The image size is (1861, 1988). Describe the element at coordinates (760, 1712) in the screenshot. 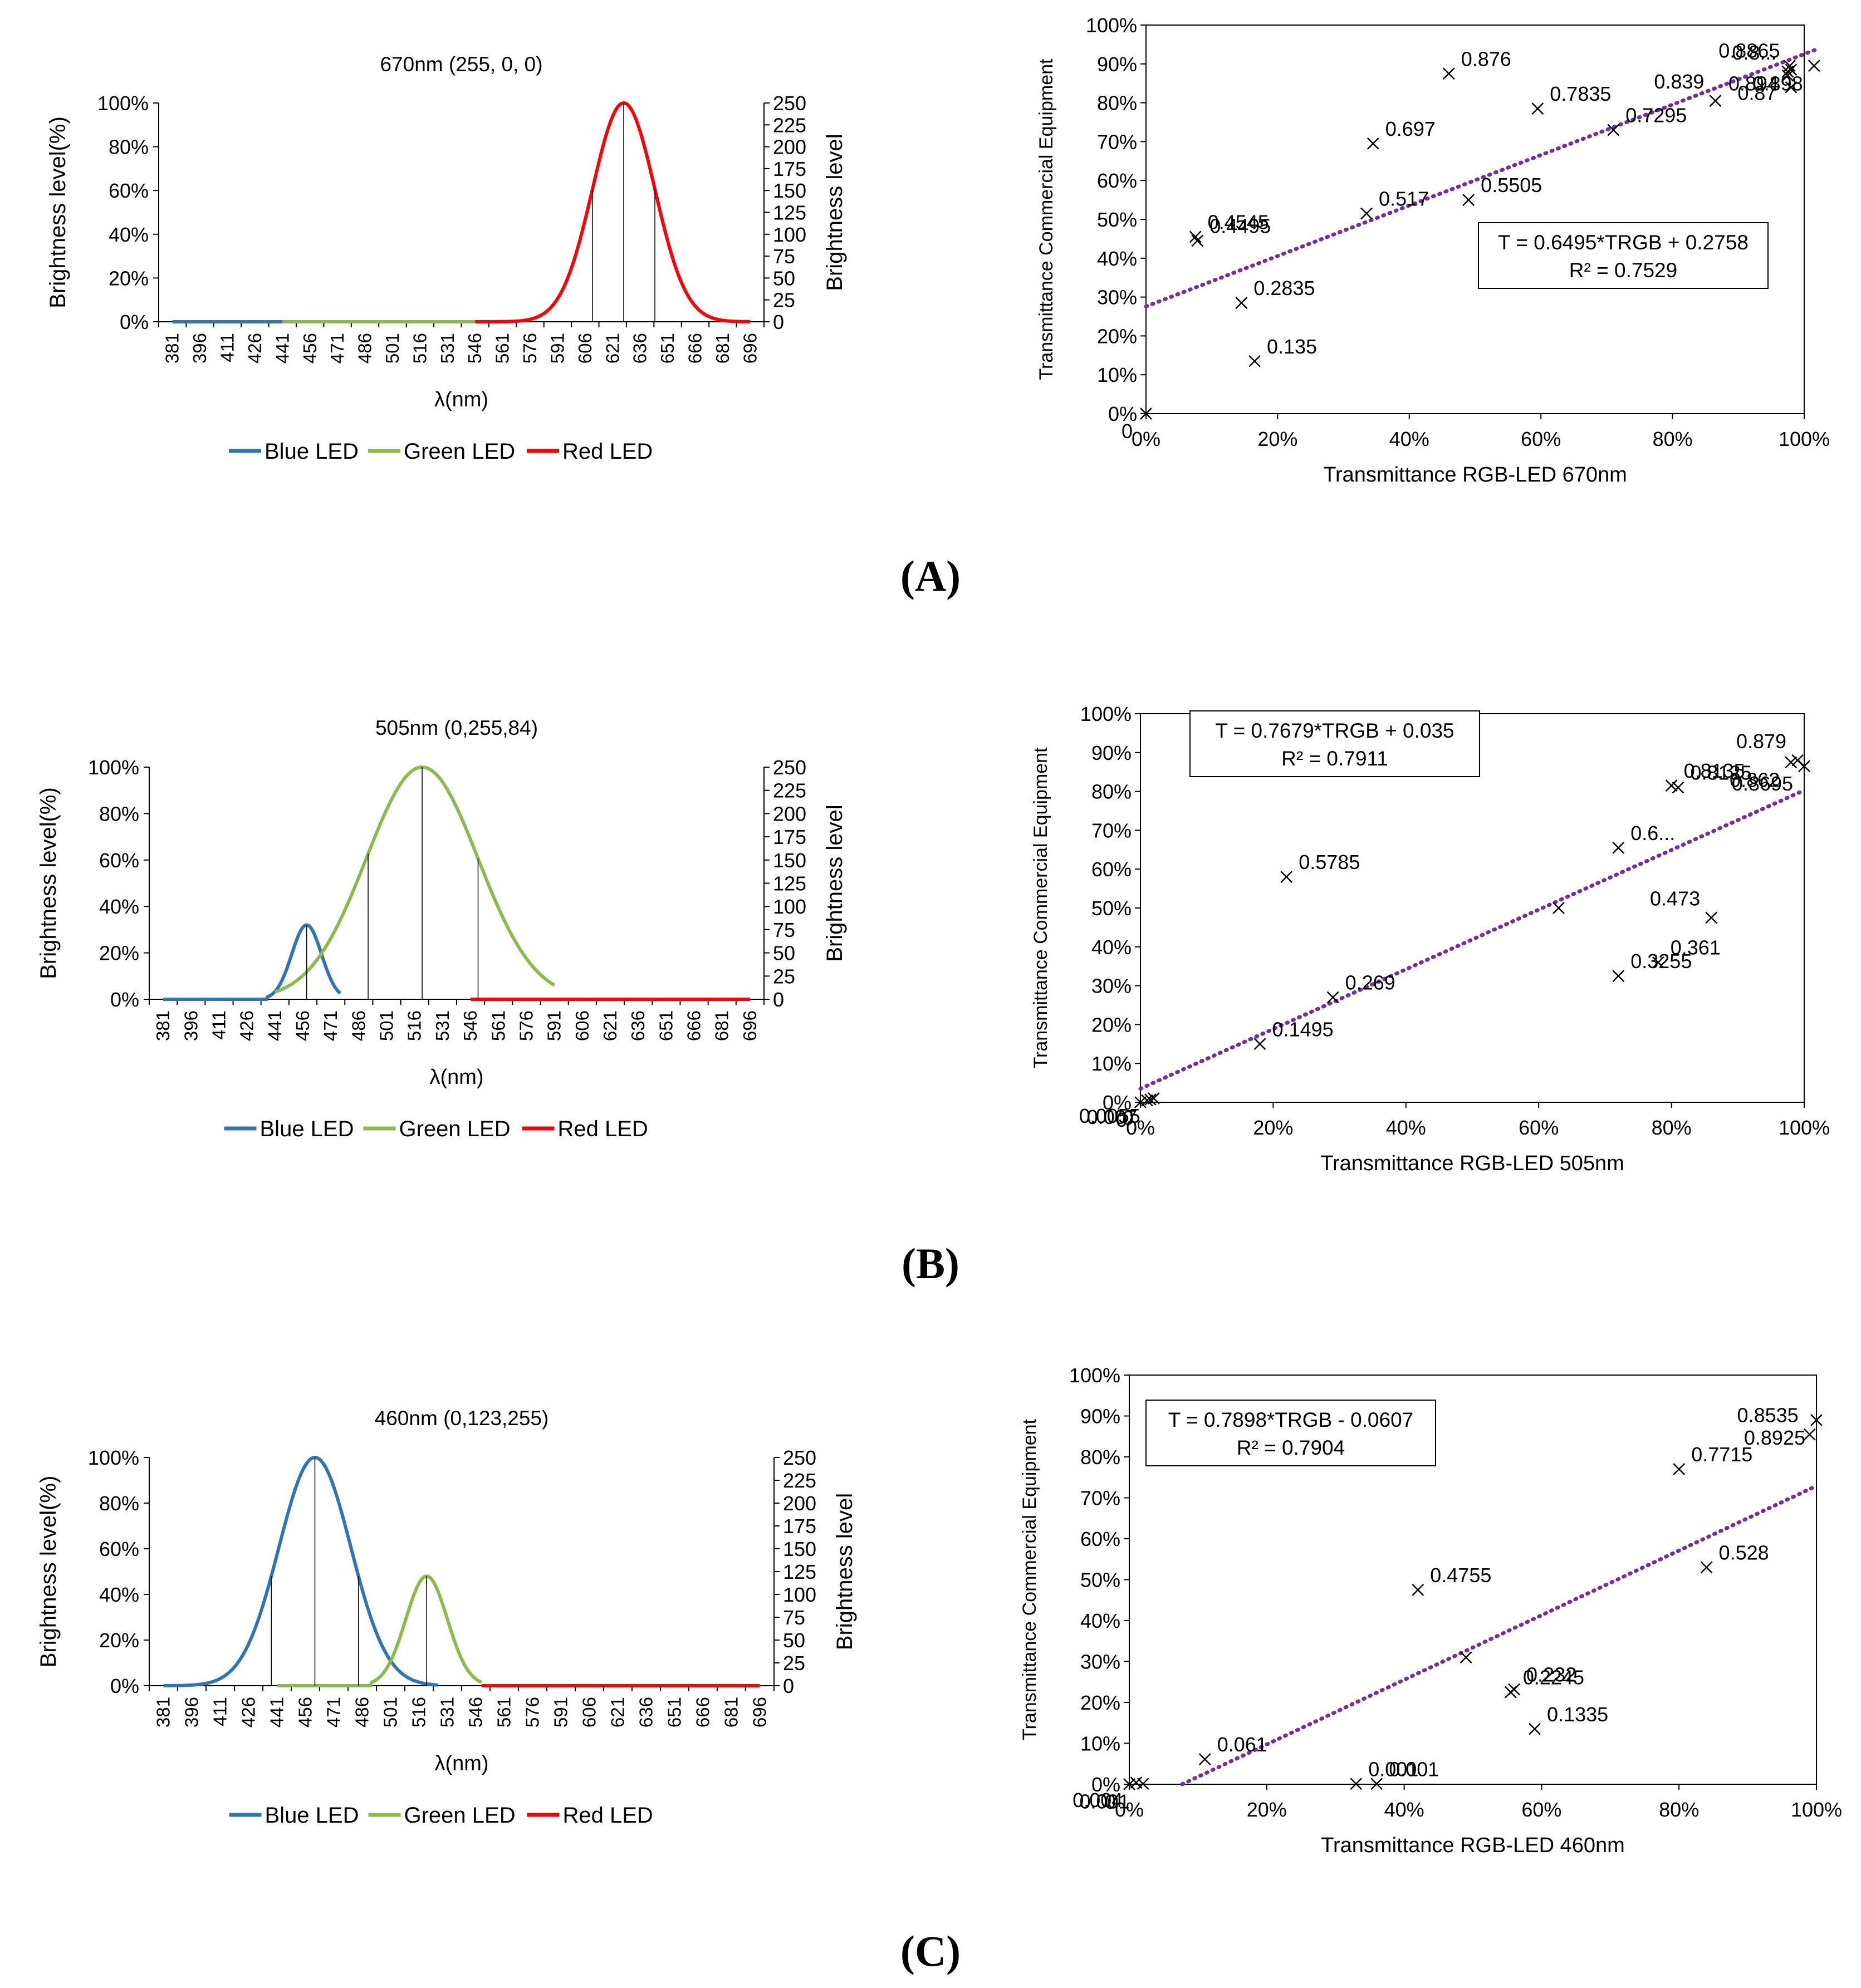

I see `x-tick-label: 696` at that location.